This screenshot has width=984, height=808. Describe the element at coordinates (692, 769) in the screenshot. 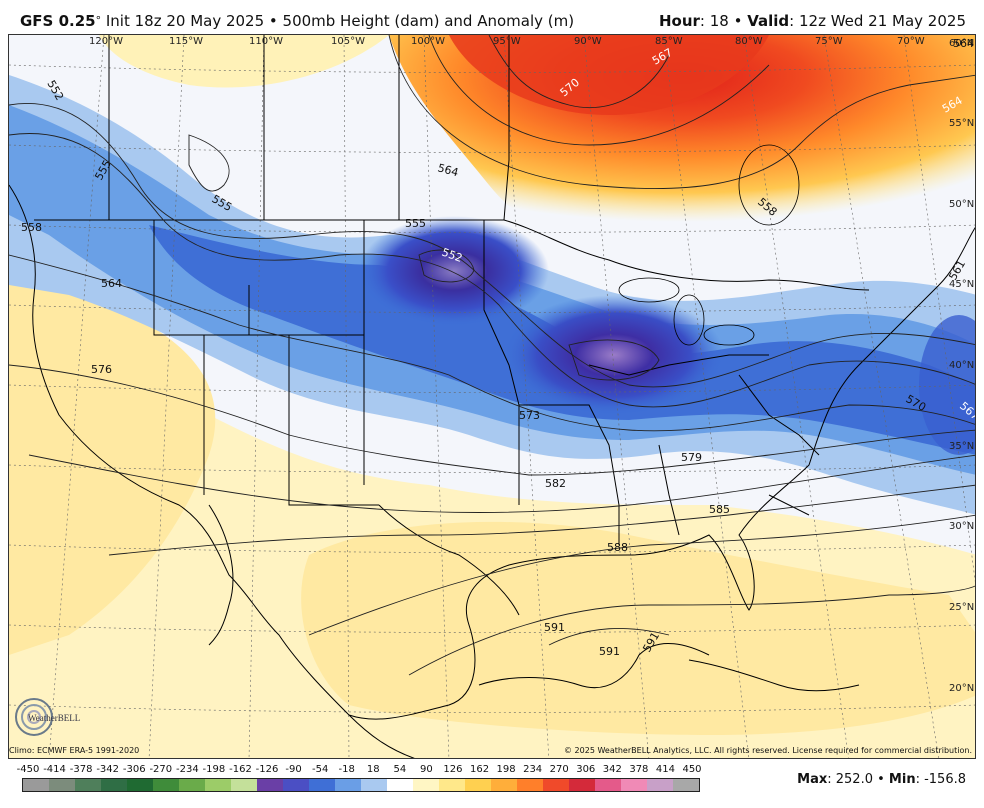

I see `colorbar-label: 450` at that location.